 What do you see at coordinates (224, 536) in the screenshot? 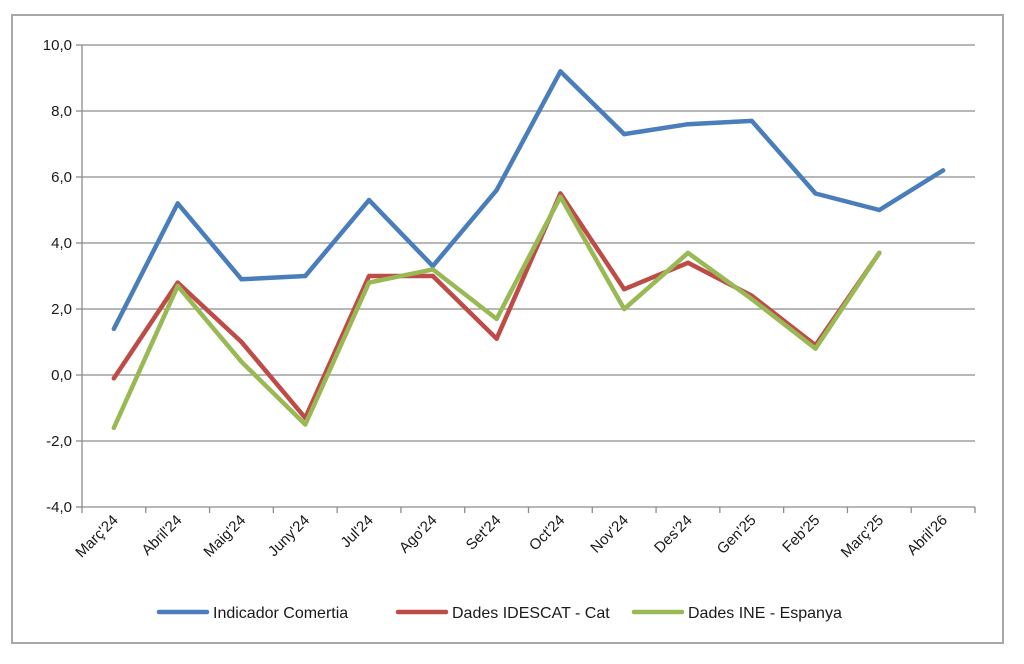
I see `x-tick-label: Maig'24` at bounding box center [224, 536].